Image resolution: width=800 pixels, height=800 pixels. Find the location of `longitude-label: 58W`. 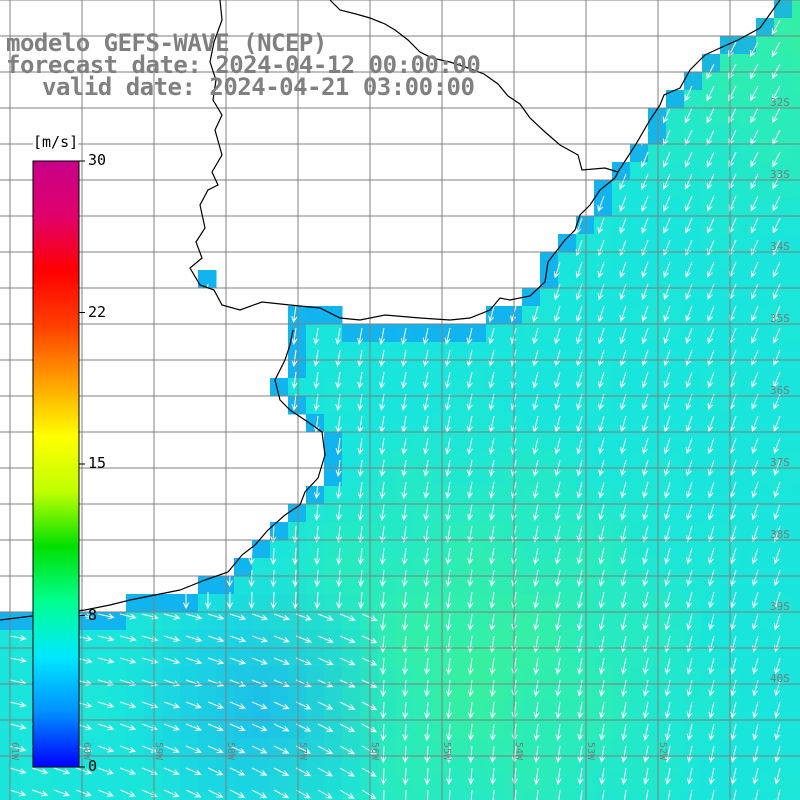

longitude-label: 58W is located at coordinates (230, 751).